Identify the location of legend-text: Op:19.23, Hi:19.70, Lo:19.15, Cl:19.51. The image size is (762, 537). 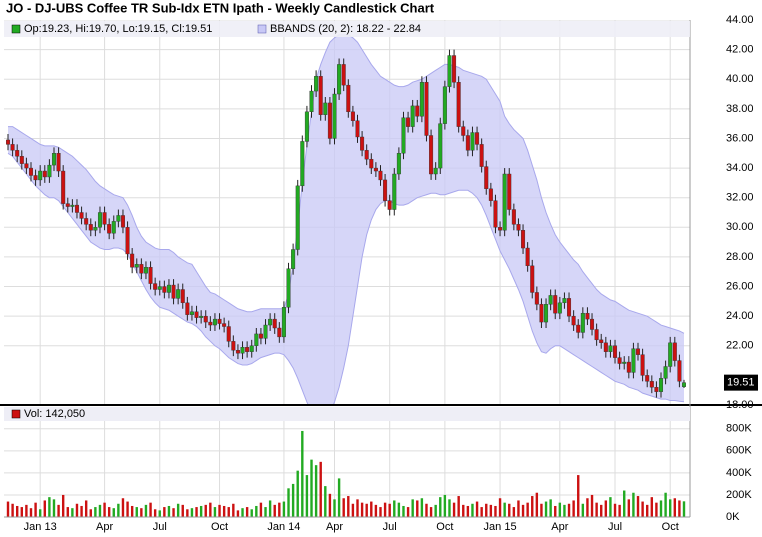
(118, 29).